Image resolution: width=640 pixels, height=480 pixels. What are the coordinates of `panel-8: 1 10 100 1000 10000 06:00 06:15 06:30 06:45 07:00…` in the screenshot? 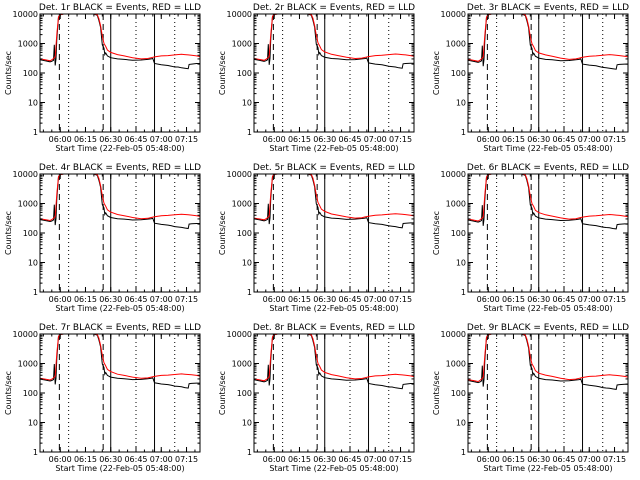 It's located at (316, 398).